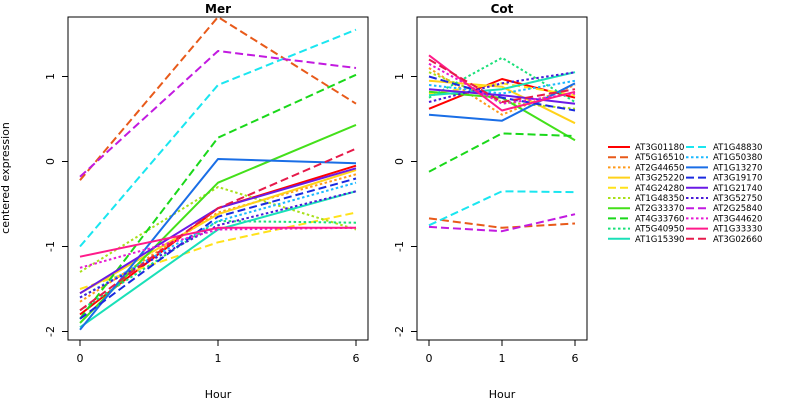  What do you see at coordinates (737, 240) in the screenshot?
I see `legend-label-at3g02660: AT3G02660` at bounding box center [737, 240].